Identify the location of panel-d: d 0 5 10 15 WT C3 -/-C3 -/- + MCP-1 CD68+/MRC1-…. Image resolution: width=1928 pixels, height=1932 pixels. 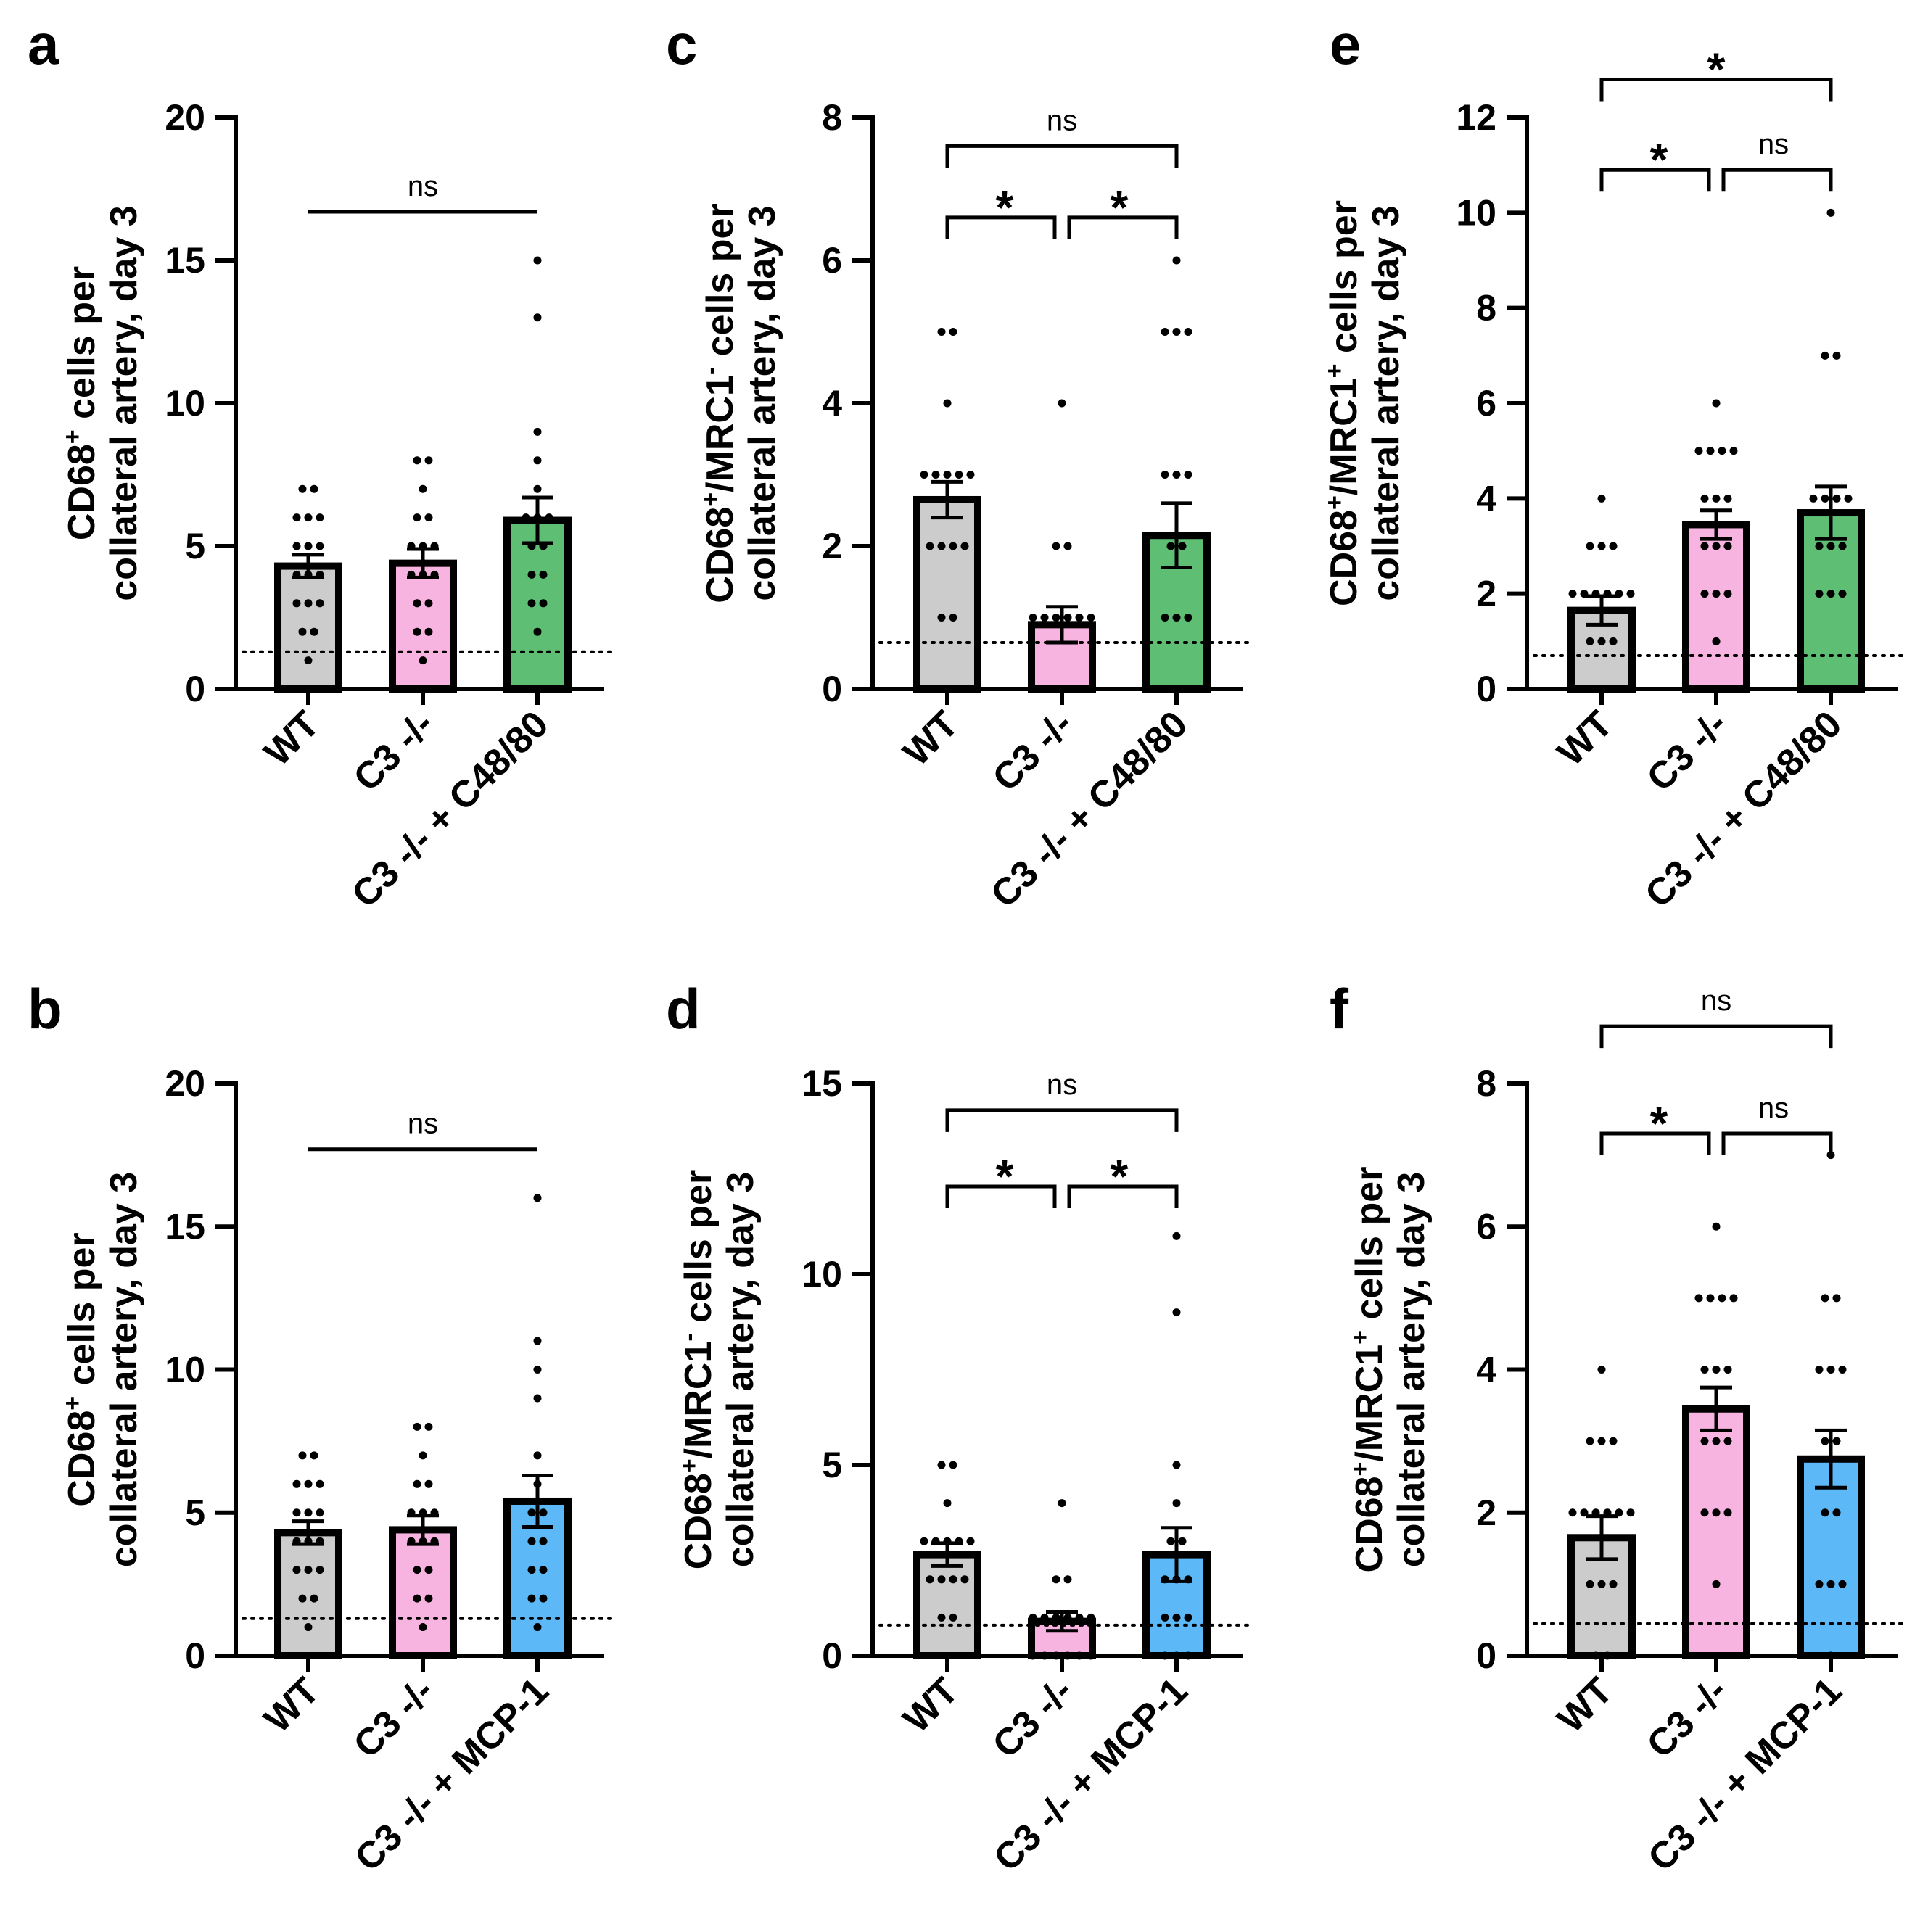
(961, 1428).